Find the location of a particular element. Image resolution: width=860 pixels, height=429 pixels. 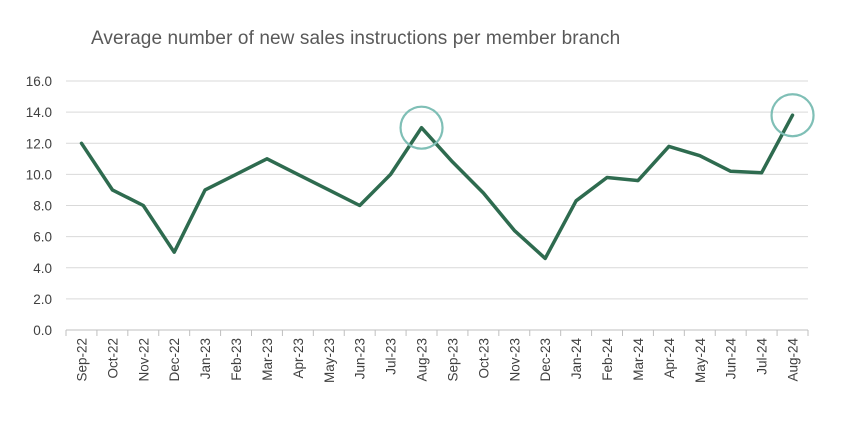

x-tick-label: Dec-23 is located at coordinates (545, 360).